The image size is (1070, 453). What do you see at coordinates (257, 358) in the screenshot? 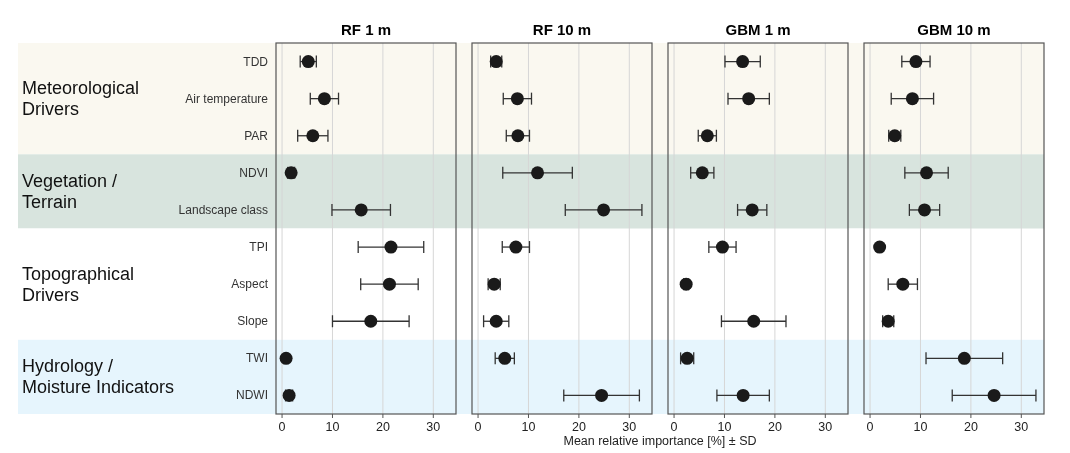
I see `y-tick-label: TWI` at bounding box center [257, 358].